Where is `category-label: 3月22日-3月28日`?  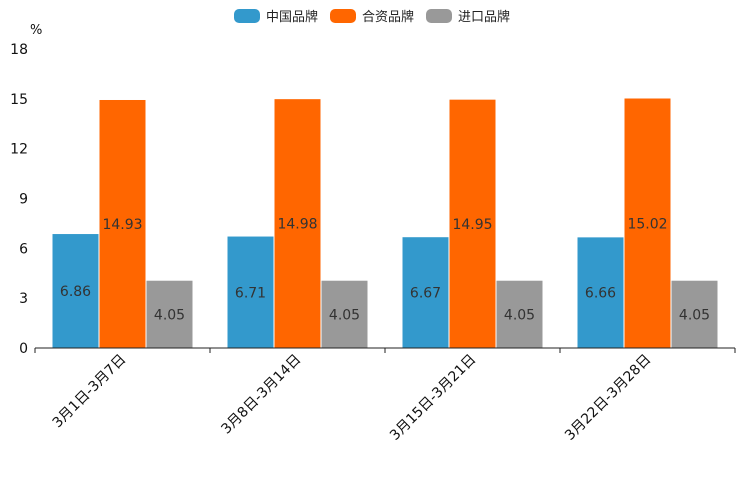
category-label: 3月22日-3月28日 is located at coordinates (608, 398).